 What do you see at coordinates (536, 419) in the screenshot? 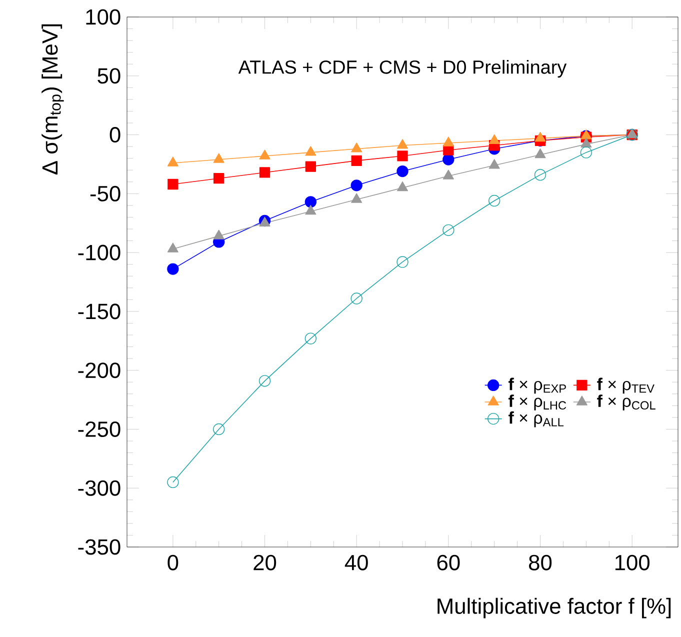
I see `legend-label: f × ρ$_{ALL}$` at bounding box center [536, 419].